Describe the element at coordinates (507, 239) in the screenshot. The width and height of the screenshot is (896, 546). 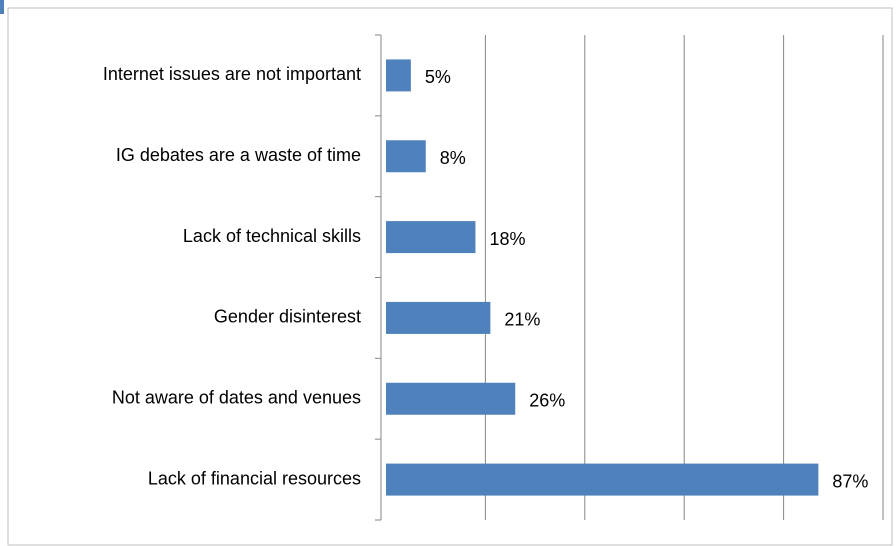
I see `data-label: 18%` at that location.